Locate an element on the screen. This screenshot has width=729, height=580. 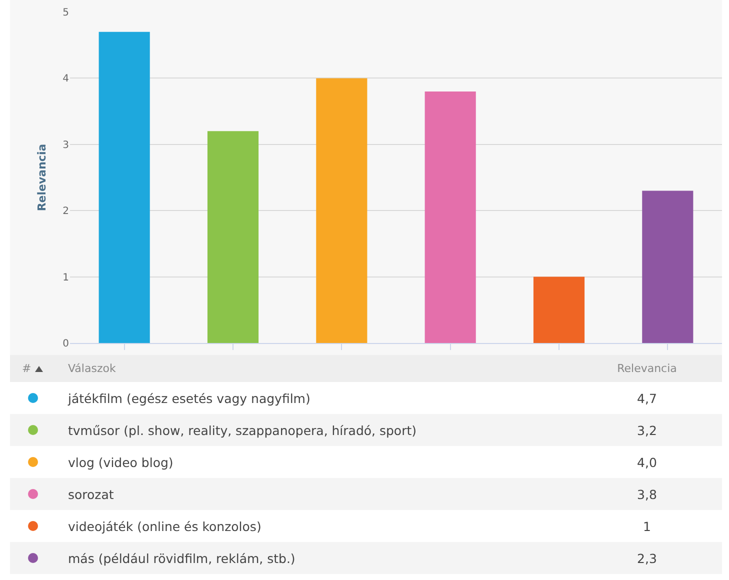
text: 3,8 is located at coordinates (647, 494).